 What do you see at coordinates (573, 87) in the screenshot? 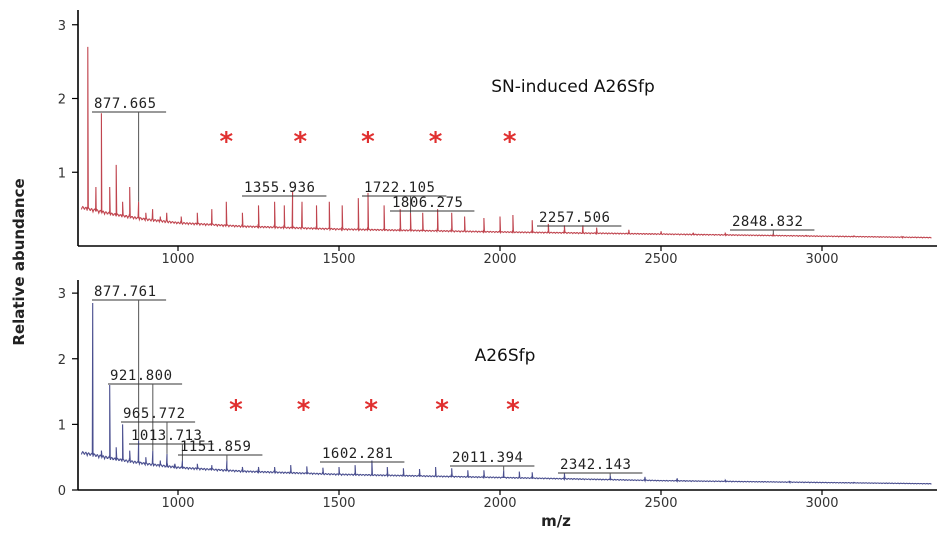
I see `panel-title: SN-induced A26Sfp` at bounding box center [573, 87].